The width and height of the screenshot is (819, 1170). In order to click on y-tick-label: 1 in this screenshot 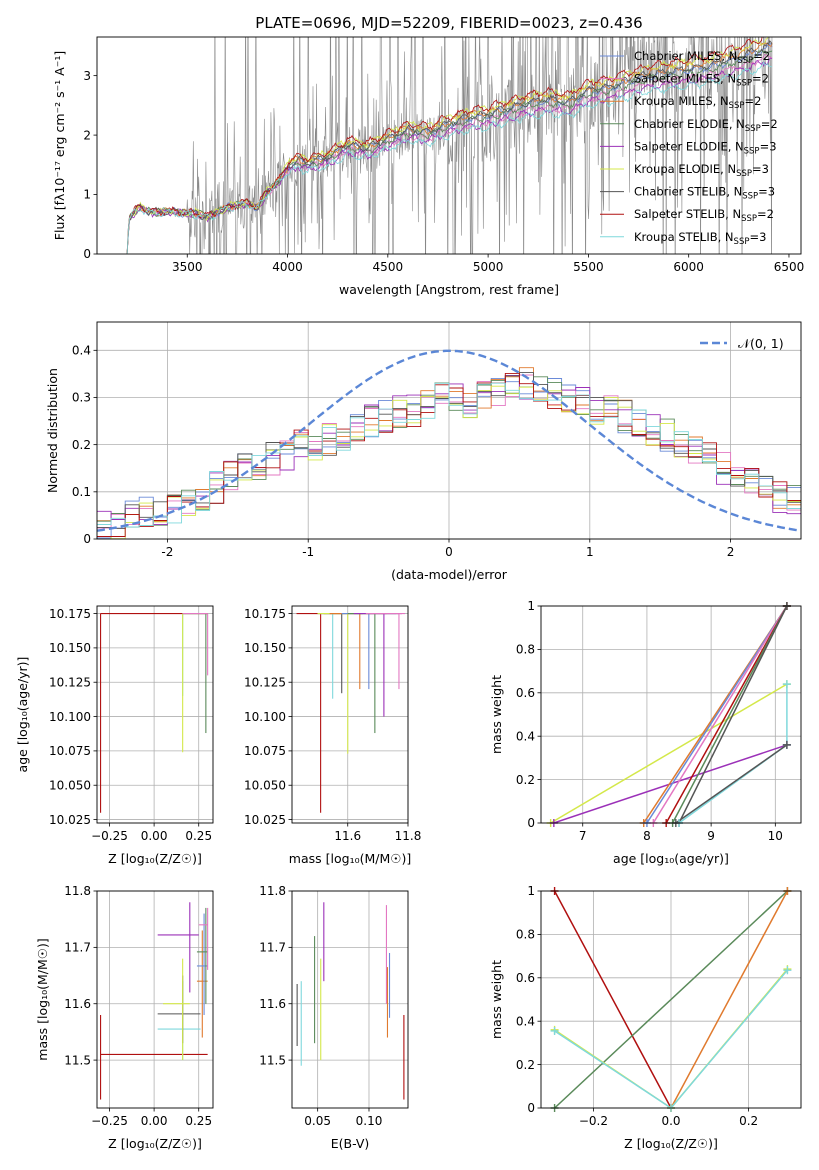, I will do `click(531, 606)`.